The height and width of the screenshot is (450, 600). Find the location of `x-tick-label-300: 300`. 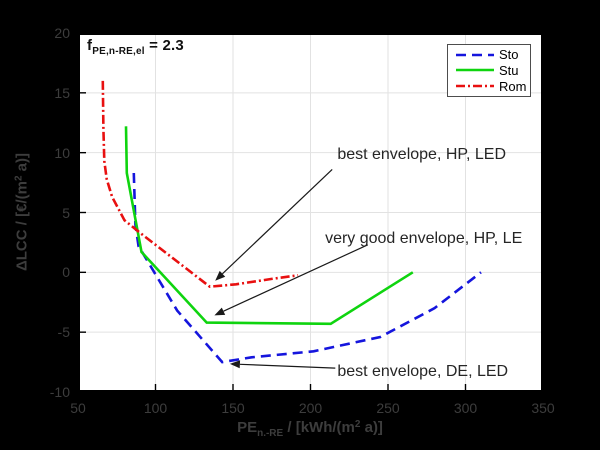

x-tick-label-300: 300 is located at coordinates (465, 408).